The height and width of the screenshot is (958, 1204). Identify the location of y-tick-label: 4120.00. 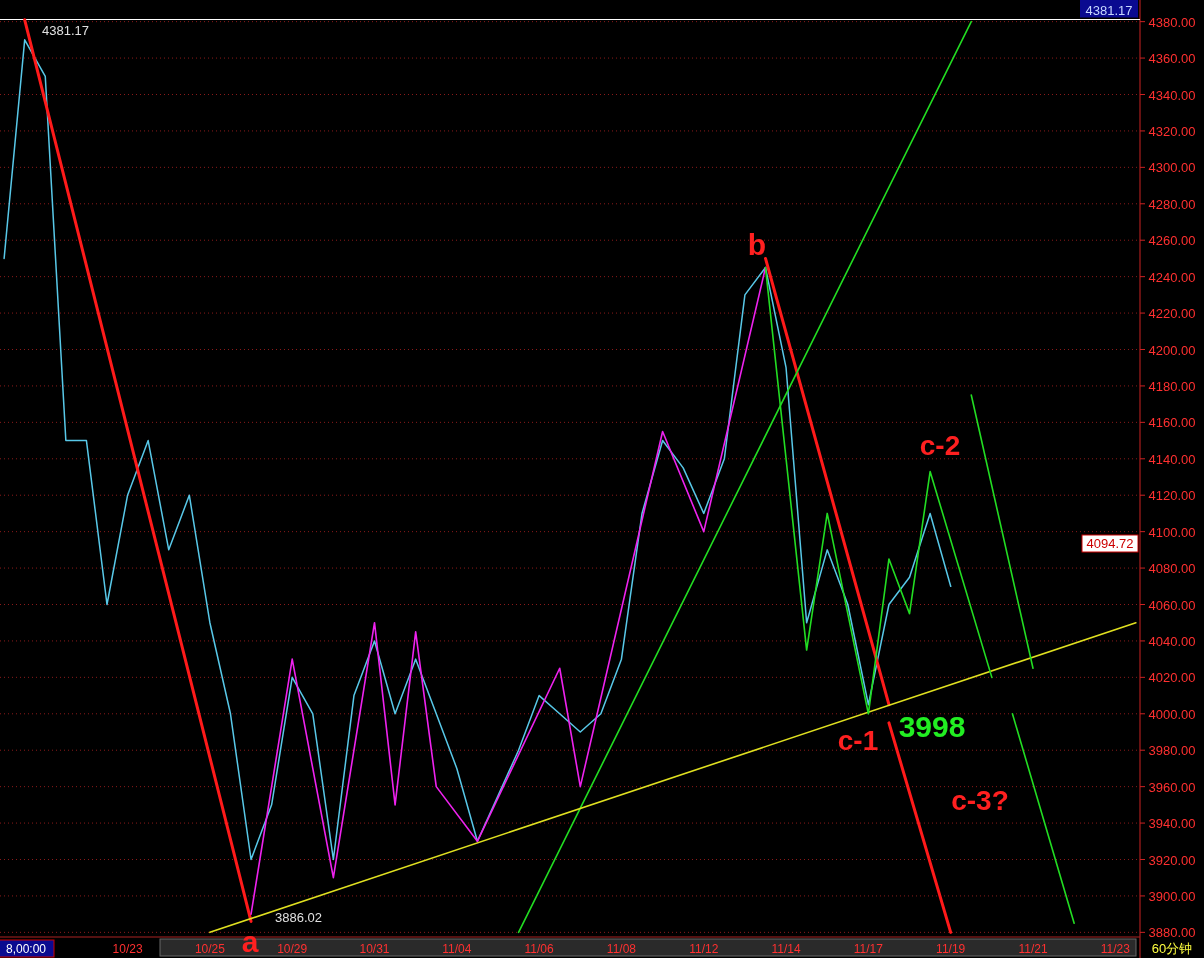
(1172, 496).